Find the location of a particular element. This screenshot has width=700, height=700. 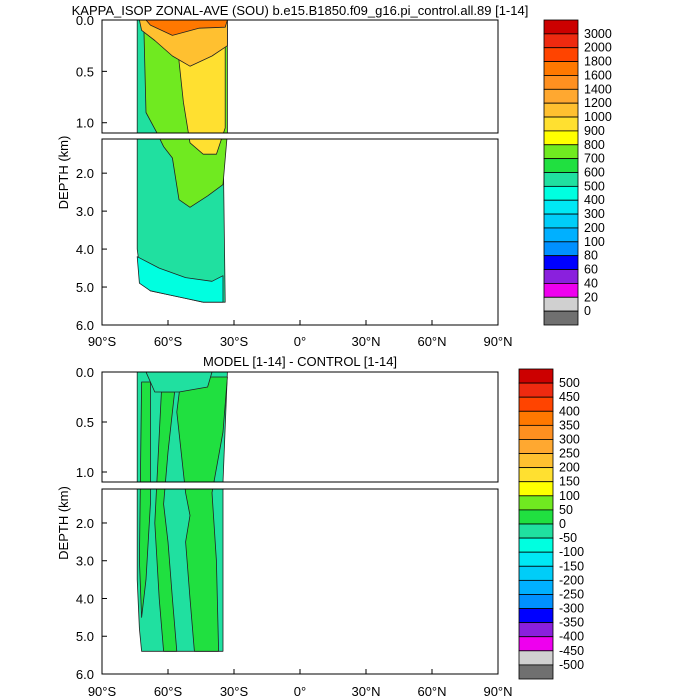

chart-title: MODEL [1-14] - CONTROL [1-14] is located at coordinates (300, 361).